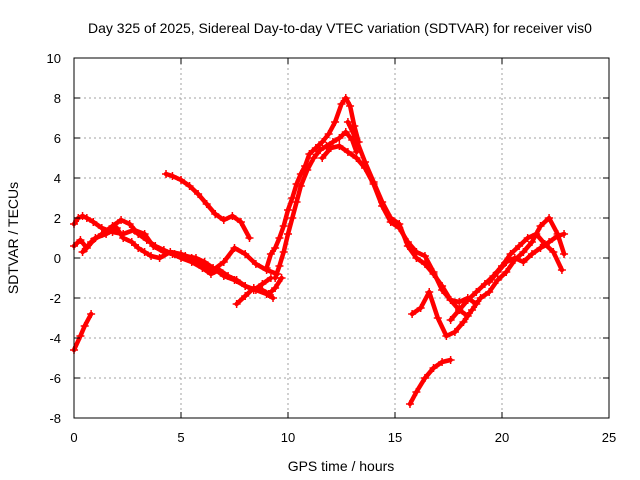 Image resolution: width=640 pixels, height=480 pixels. I want to click on x-tick-label: 5, so click(180, 437).